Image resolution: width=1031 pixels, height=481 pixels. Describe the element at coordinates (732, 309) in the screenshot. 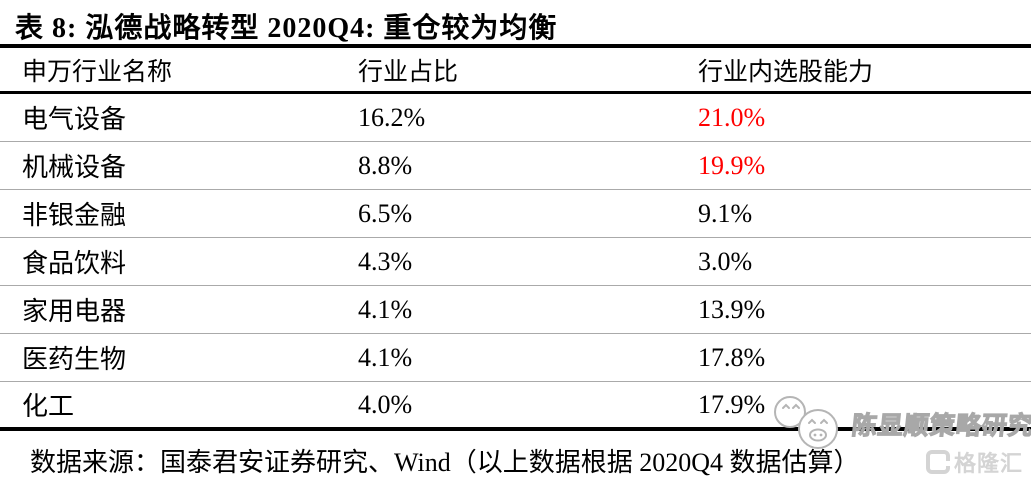

I see `selection-ability-cell: 13.9%` at that location.